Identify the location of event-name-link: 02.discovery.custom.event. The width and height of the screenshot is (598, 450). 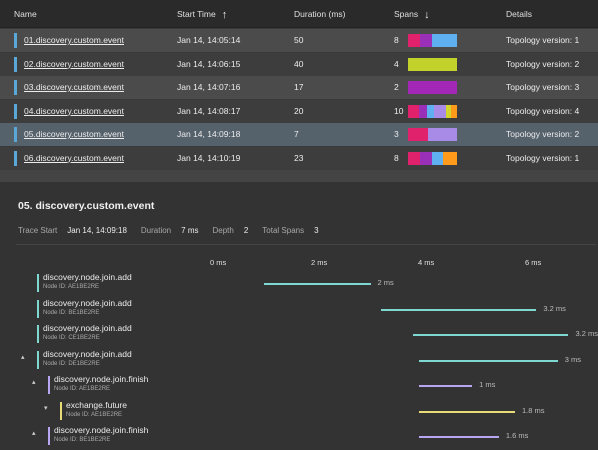
(74, 63).